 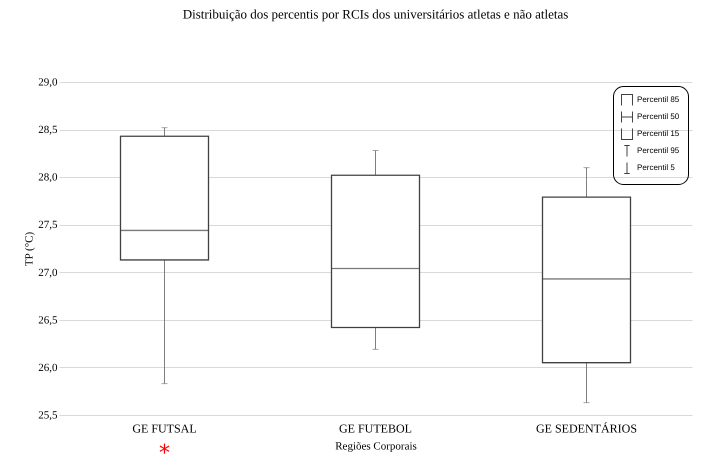 I want to click on y-tick-label: 25,5, so click(x=48, y=416).